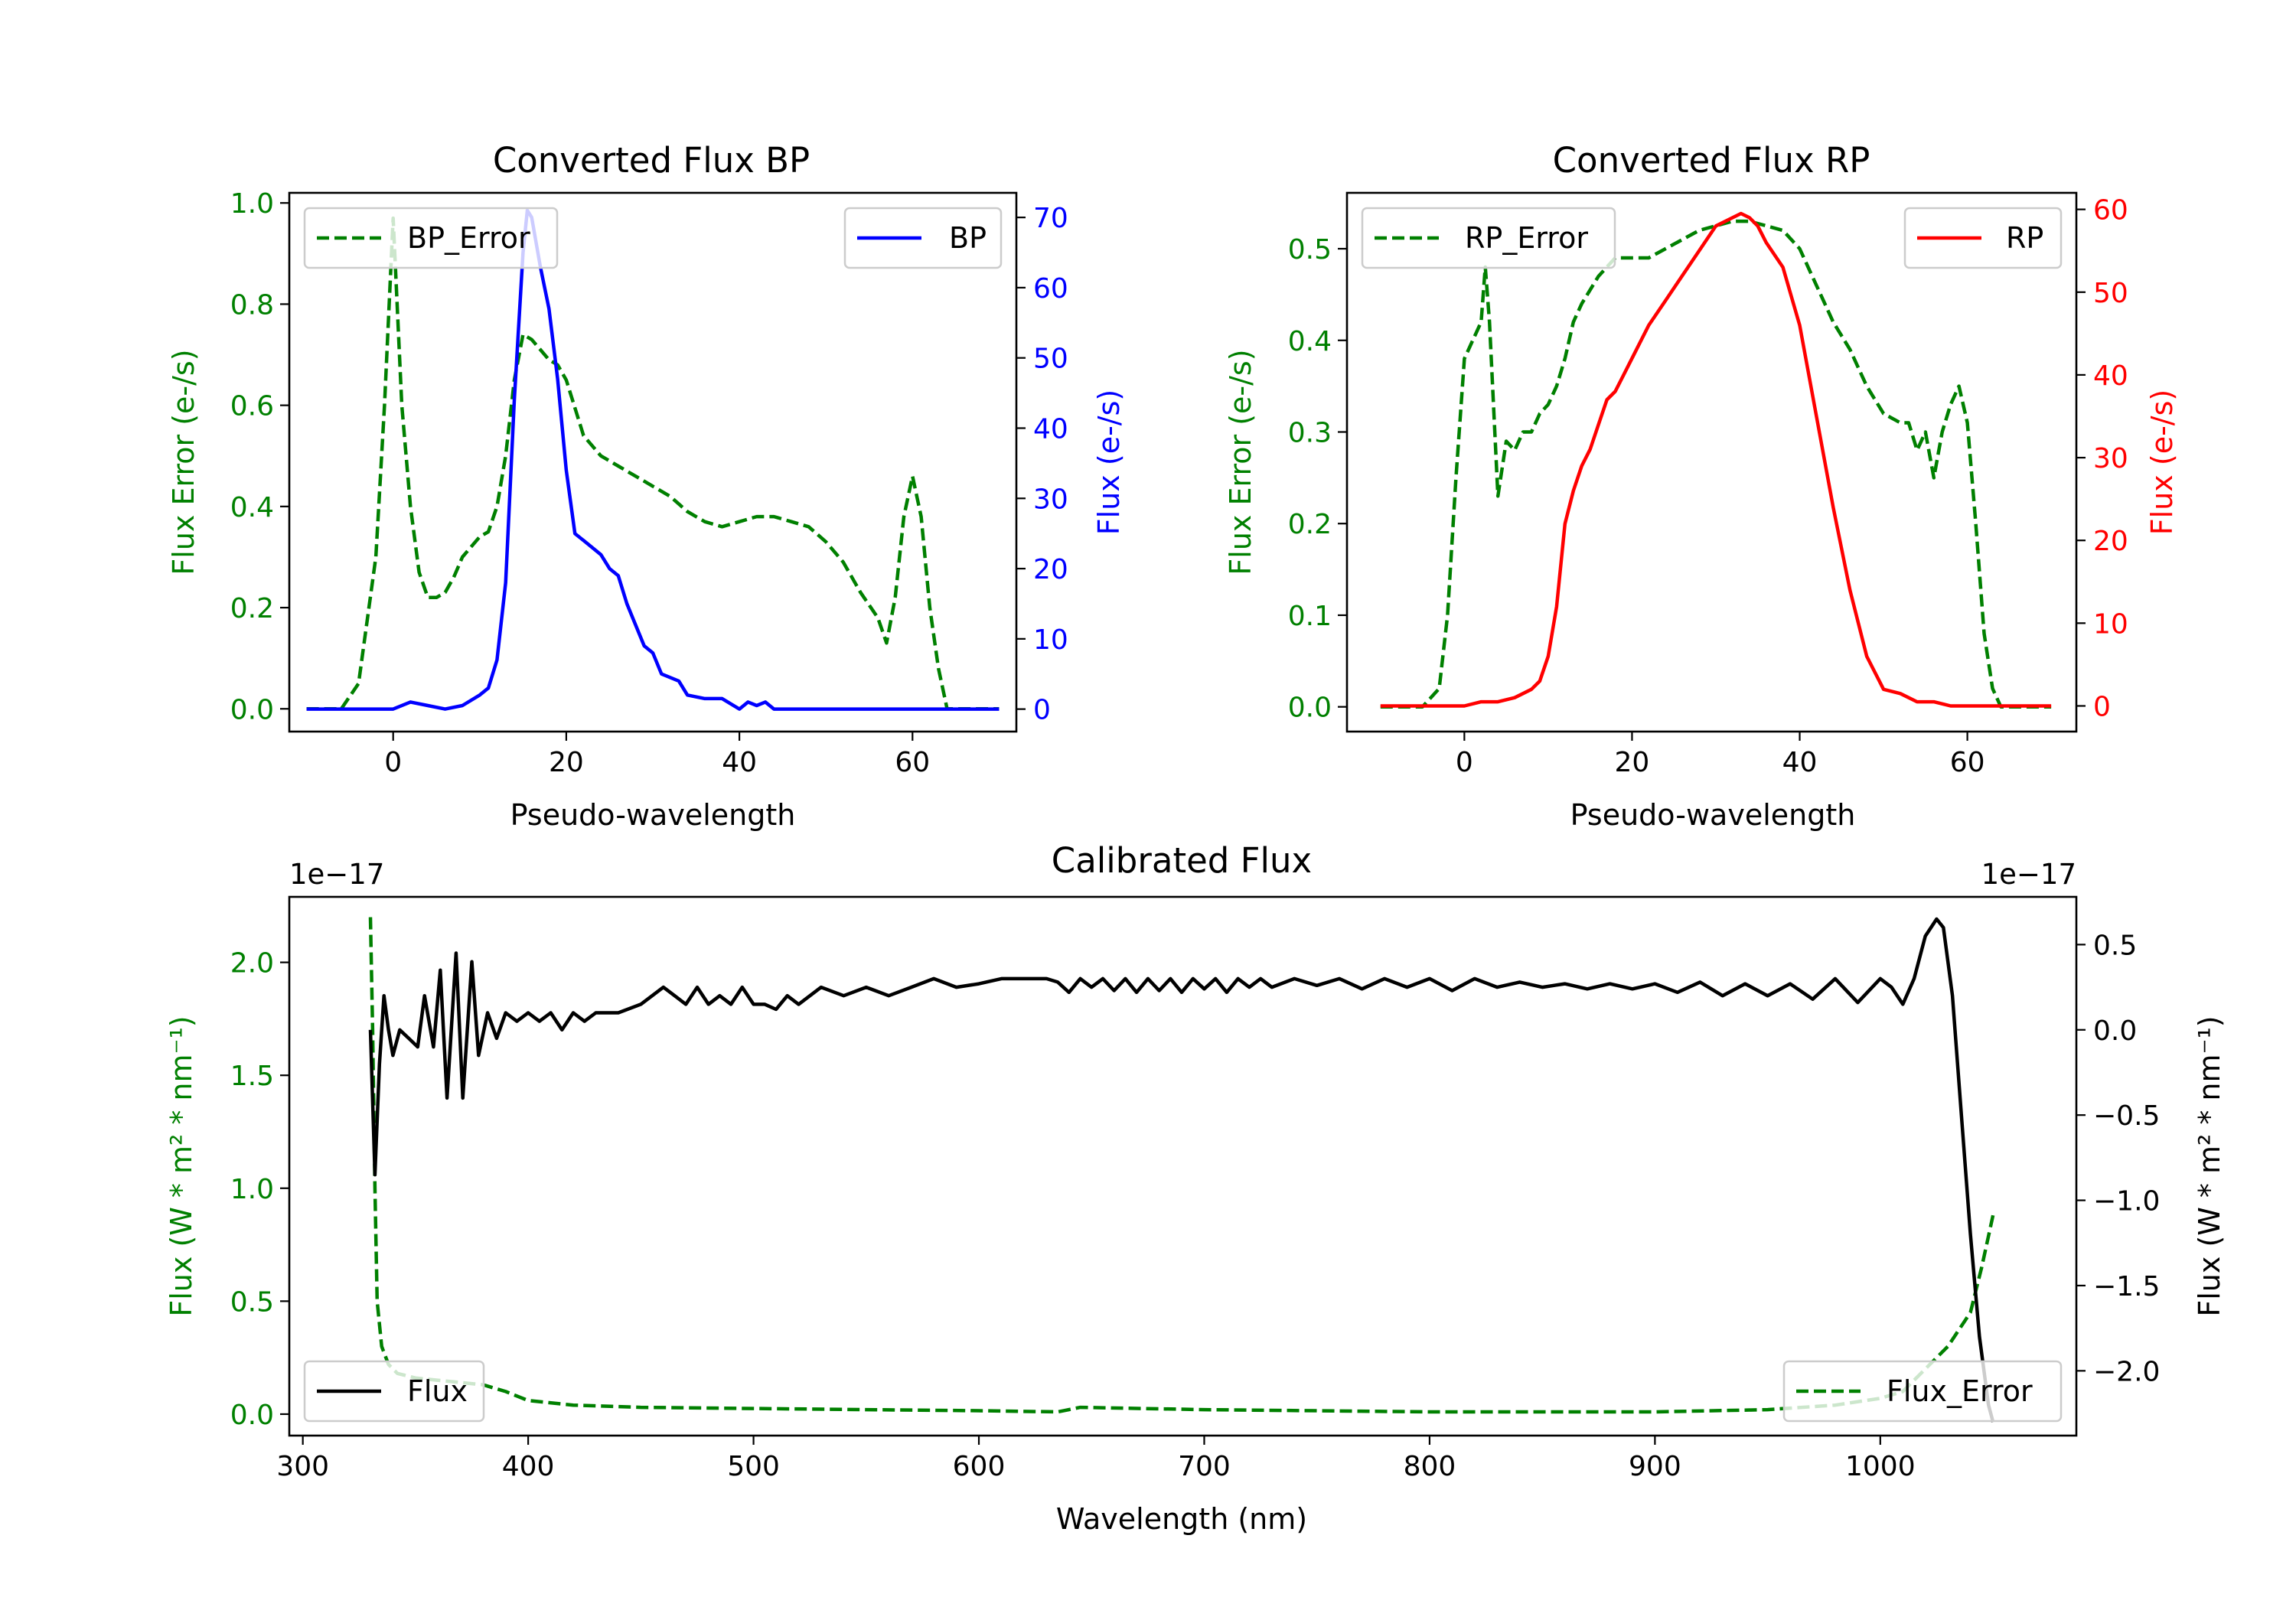  Describe the element at coordinates (252, 407) in the screenshot. I see `bp-left-tick-label: 0.6` at that location.